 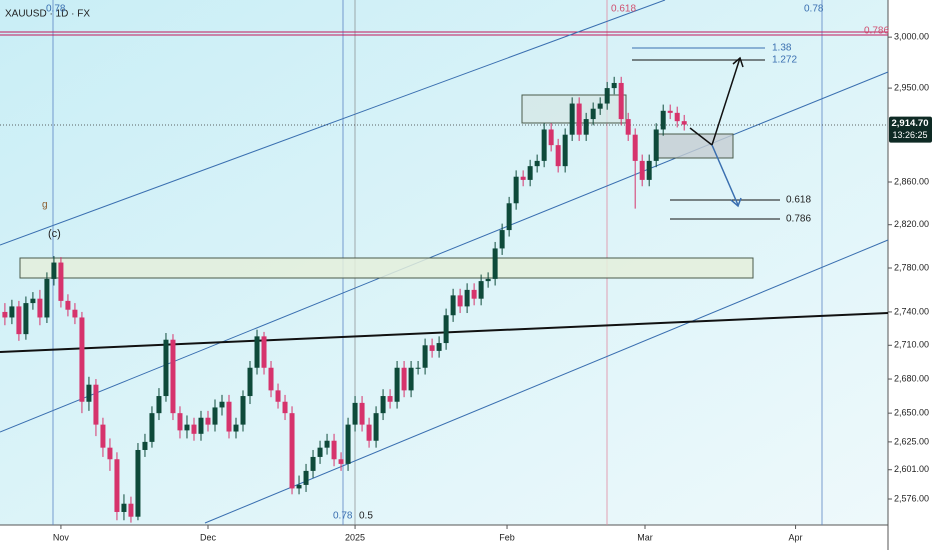 I want to click on y-tick-label: 2,740.00, so click(x=911, y=311).